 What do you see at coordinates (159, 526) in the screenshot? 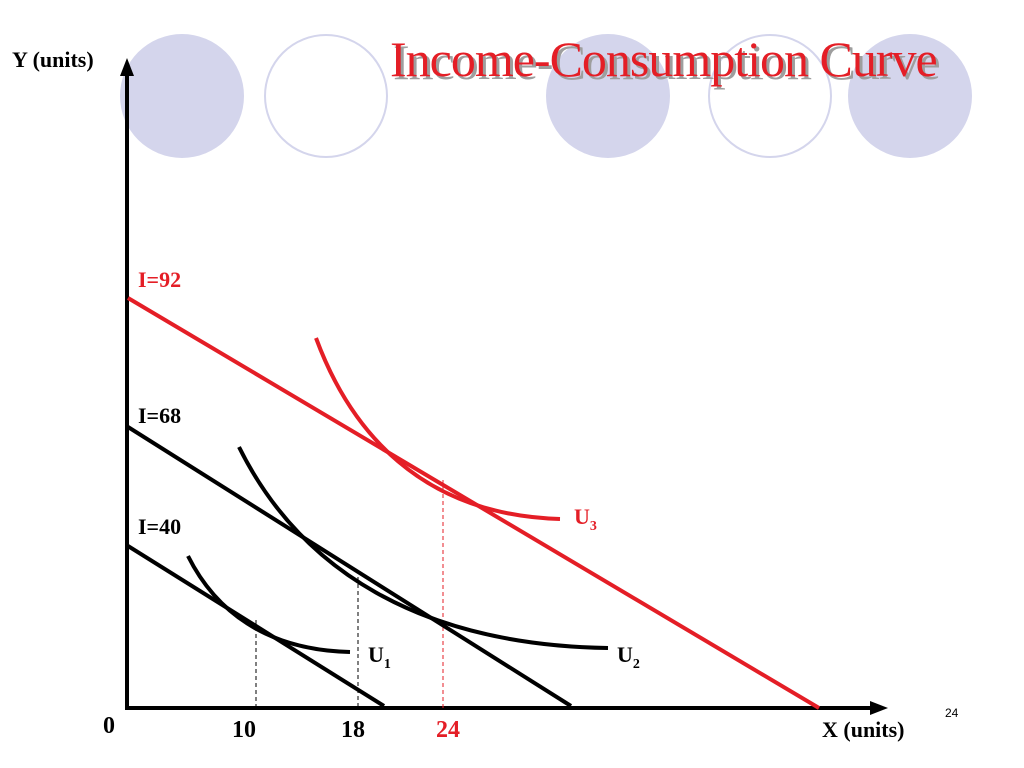
I see `budget-label-i40: I=40` at bounding box center [159, 526].